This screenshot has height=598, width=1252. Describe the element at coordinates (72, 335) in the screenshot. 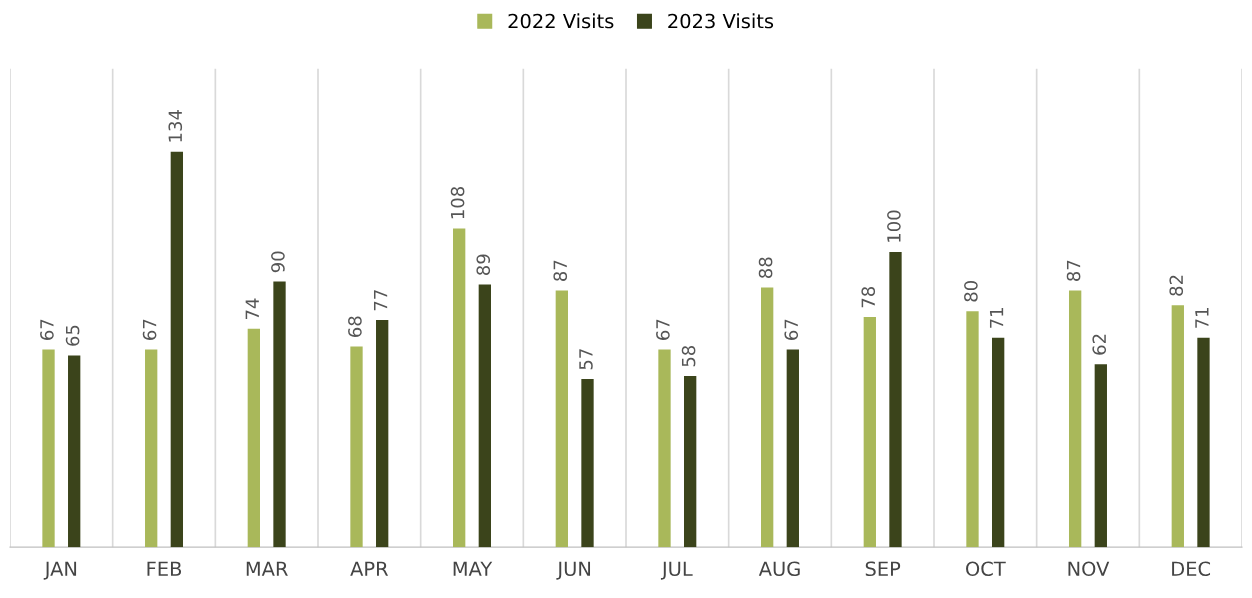

I see `data-label: 65` at that location.